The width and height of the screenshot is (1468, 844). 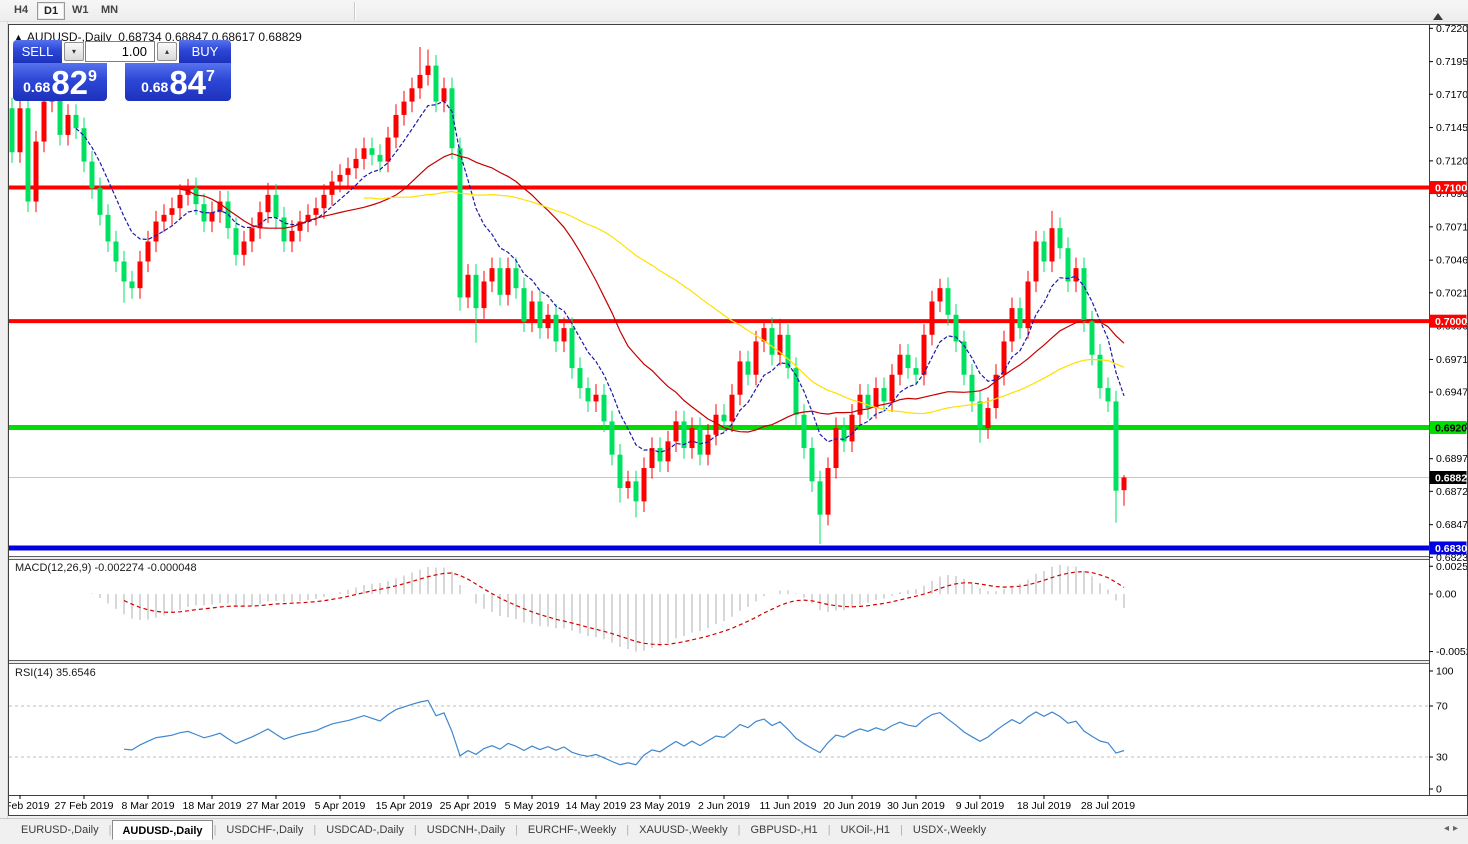 What do you see at coordinates (1451, 652) in the screenshot?
I see `svg-text: -0.005234` at bounding box center [1451, 652].